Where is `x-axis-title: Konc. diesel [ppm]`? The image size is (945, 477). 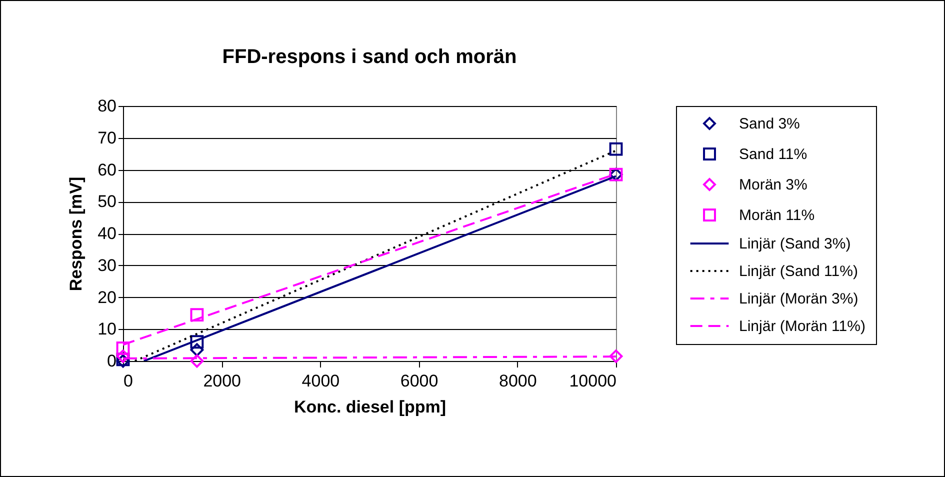
x-axis-title: Konc. diesel [ppm] is located at coordinates (370, 407).